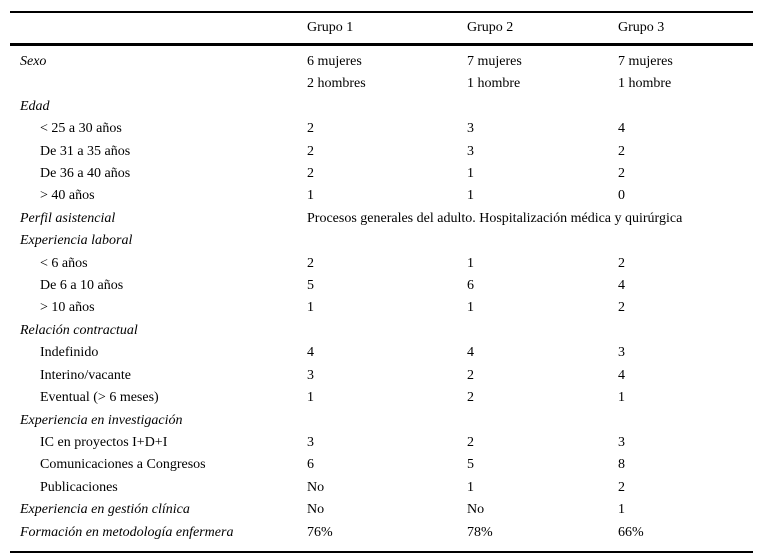 The height and width of the screenshot is (555, 768). Describe the element at coordinates (381, 376) in the screenshot. I see `table-row: Interino/vacante 3 2 4` at that location.